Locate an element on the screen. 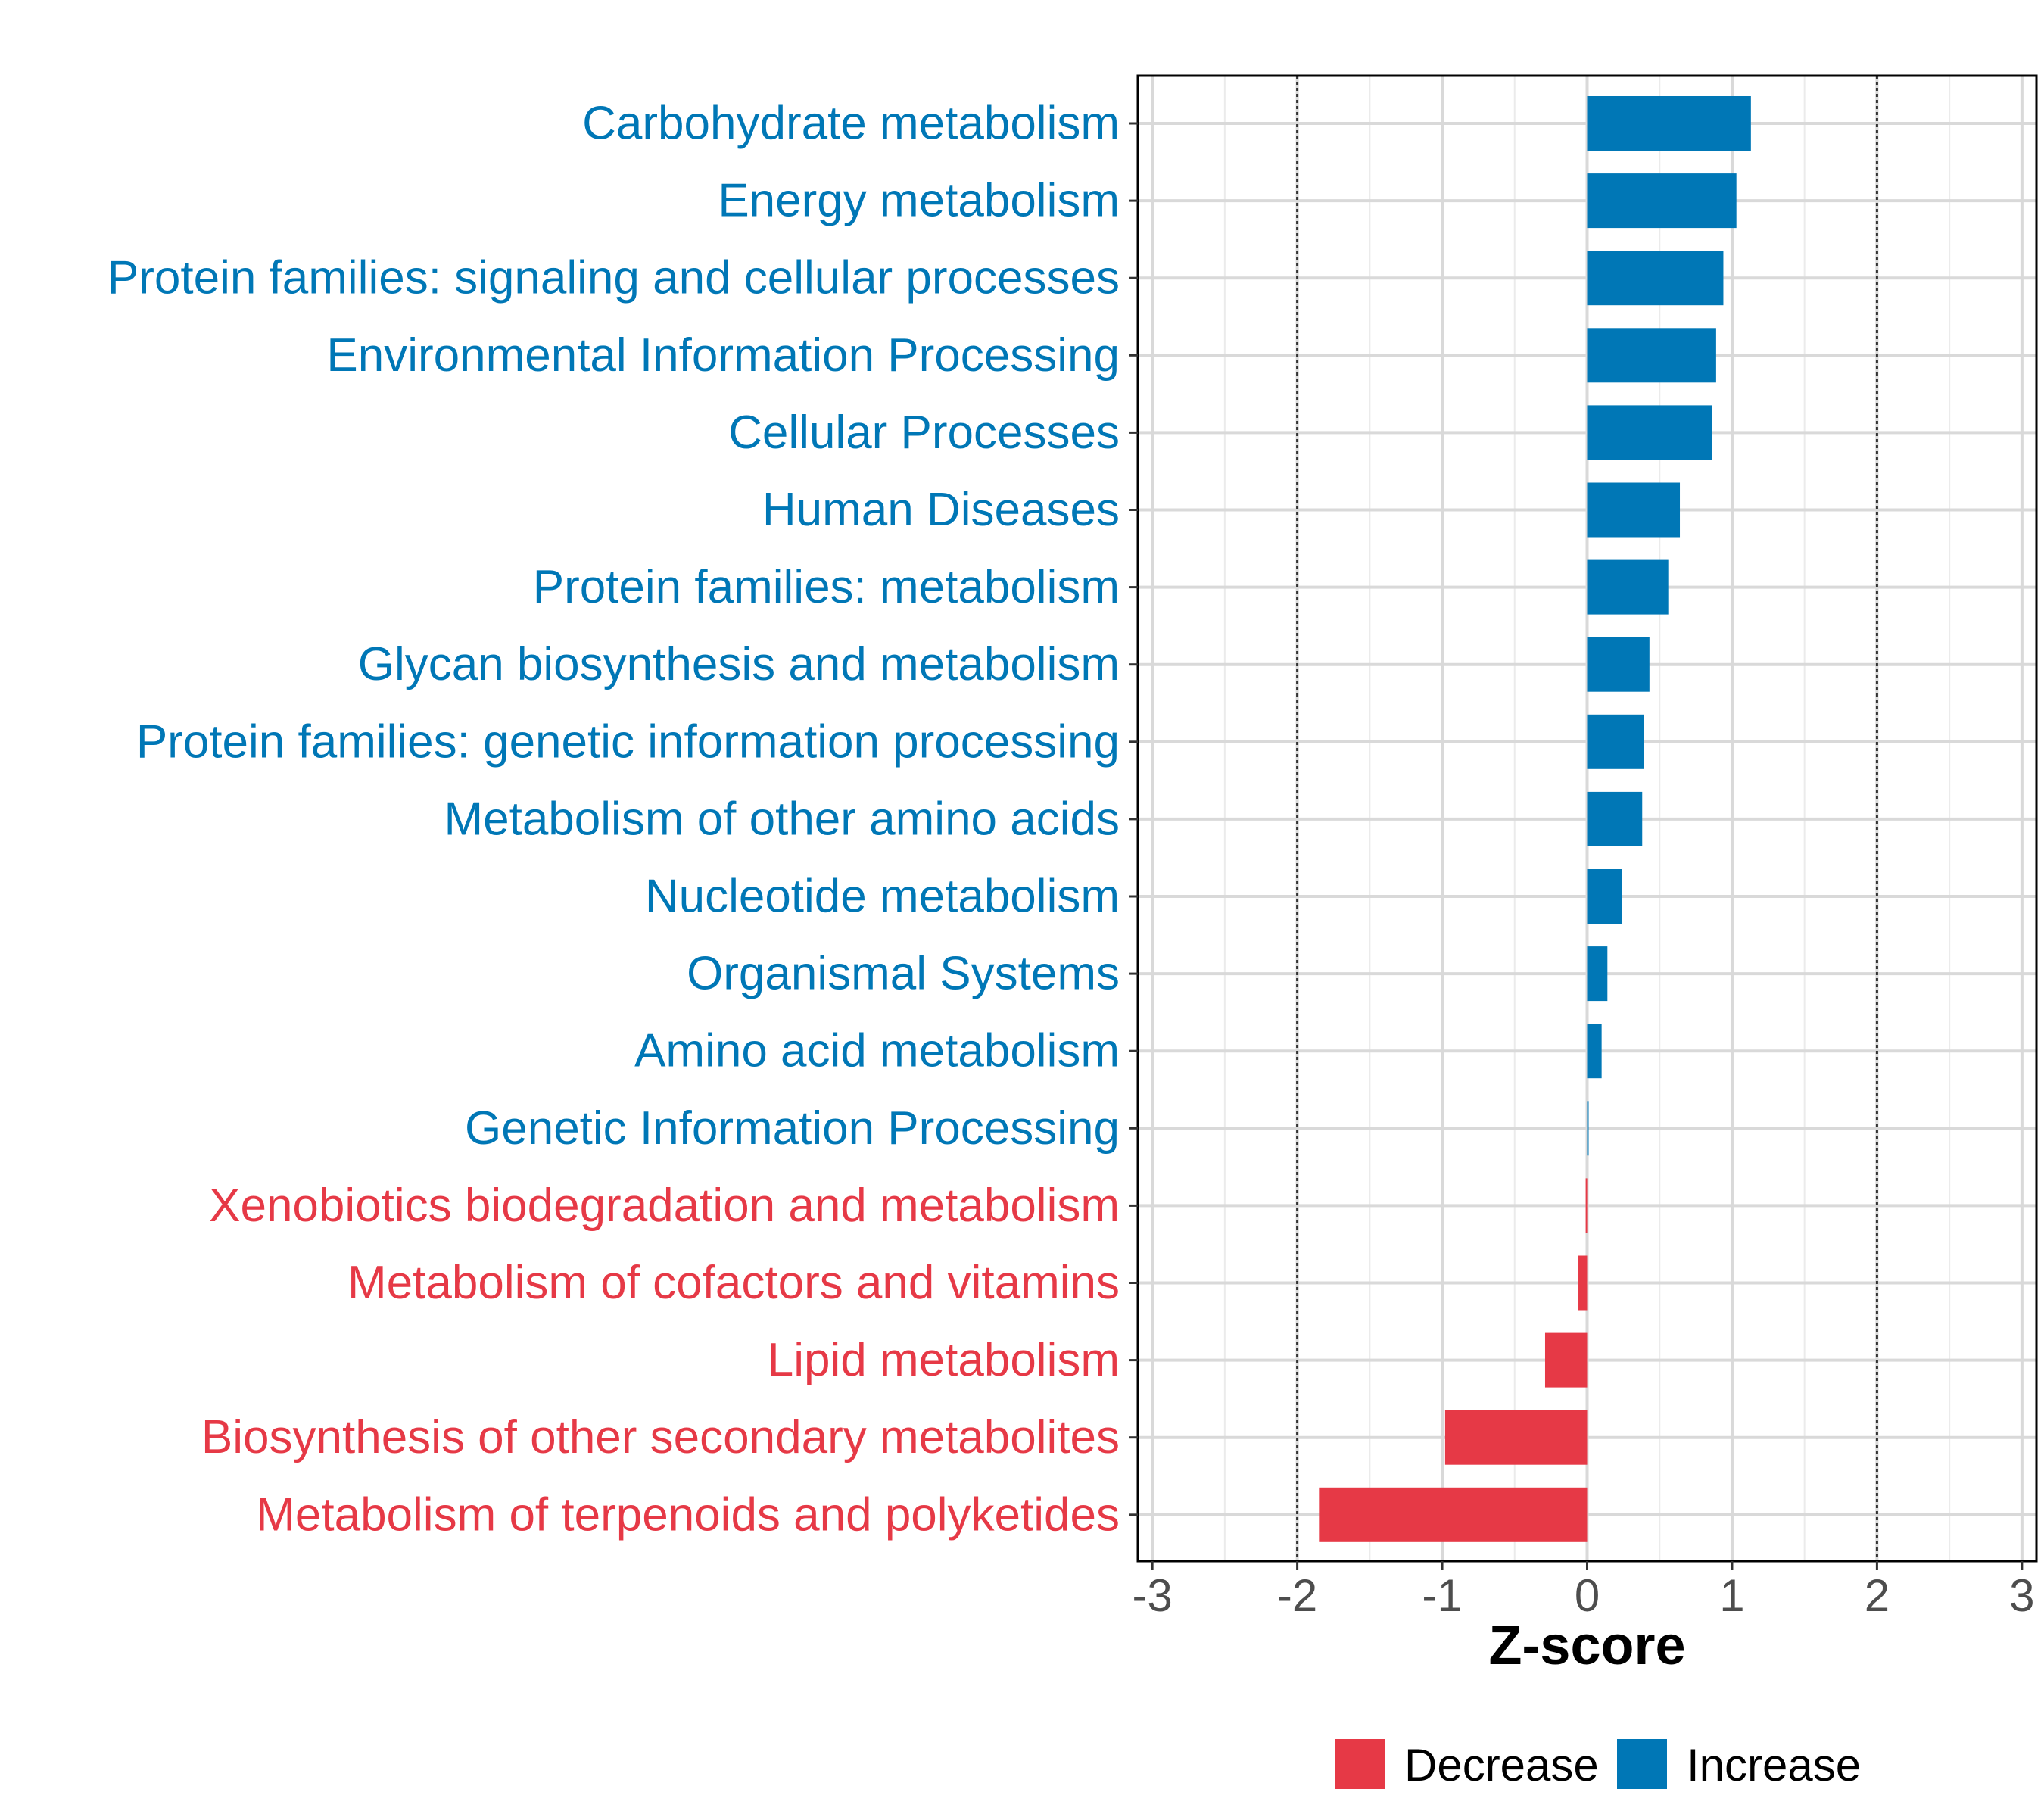 The width and height of the screenshot is (2044, 1817). category-label: Glycan biosynthesis and metabolism is located at coordinates (739, 664).